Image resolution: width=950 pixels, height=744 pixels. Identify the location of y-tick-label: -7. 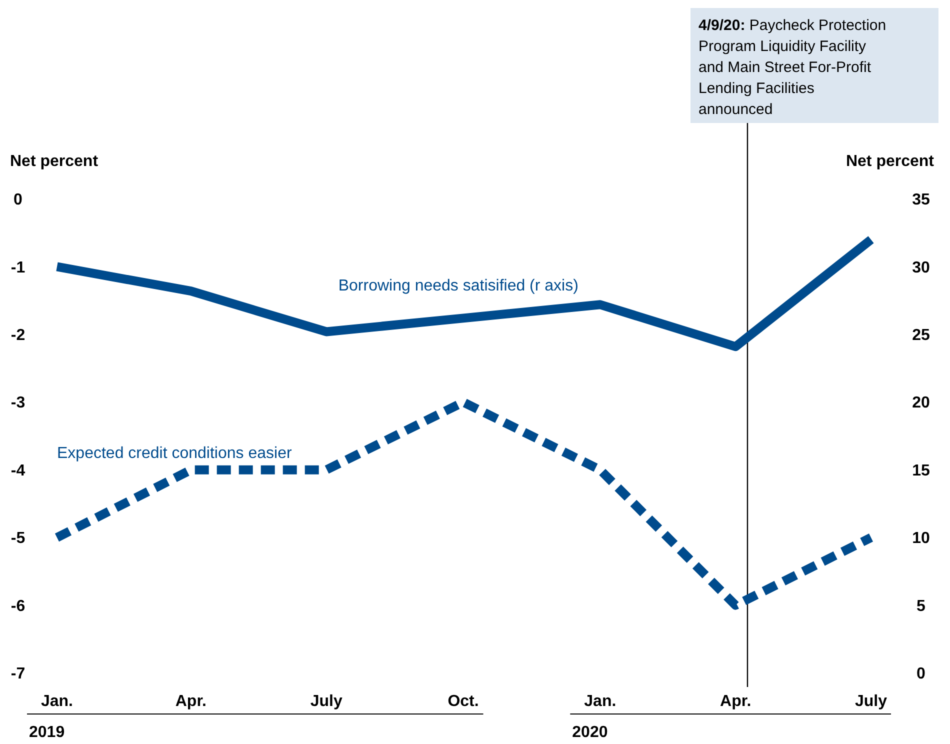
(18, 674).